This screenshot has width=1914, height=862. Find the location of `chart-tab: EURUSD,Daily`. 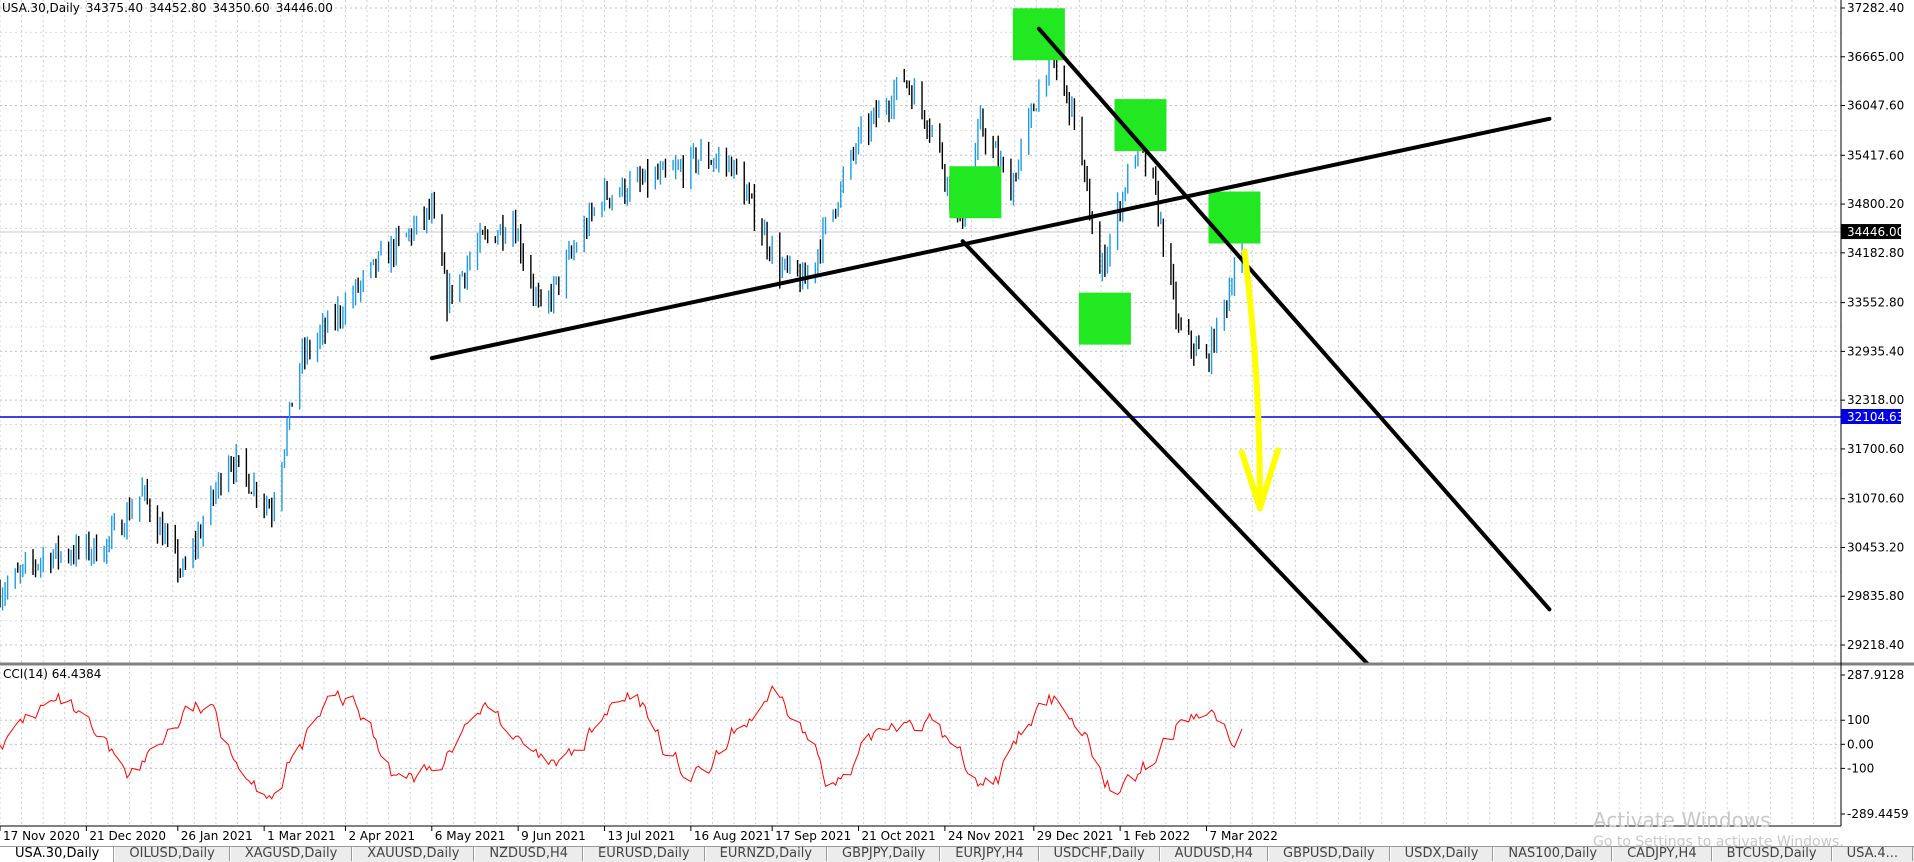

chart-tab: EURUSD,Daily is located at coordinates (644, 854).